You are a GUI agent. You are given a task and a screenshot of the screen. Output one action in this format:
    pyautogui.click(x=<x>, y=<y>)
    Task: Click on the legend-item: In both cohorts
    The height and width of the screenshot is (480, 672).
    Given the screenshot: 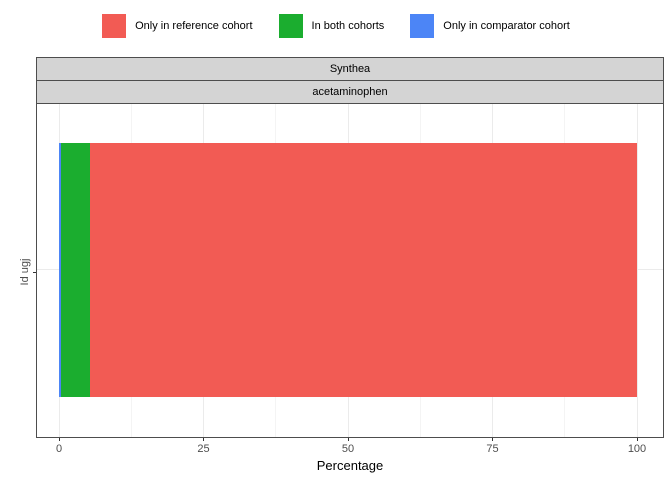 What is the action you would take?
    pyautogui.click(x=331, y=26)
    